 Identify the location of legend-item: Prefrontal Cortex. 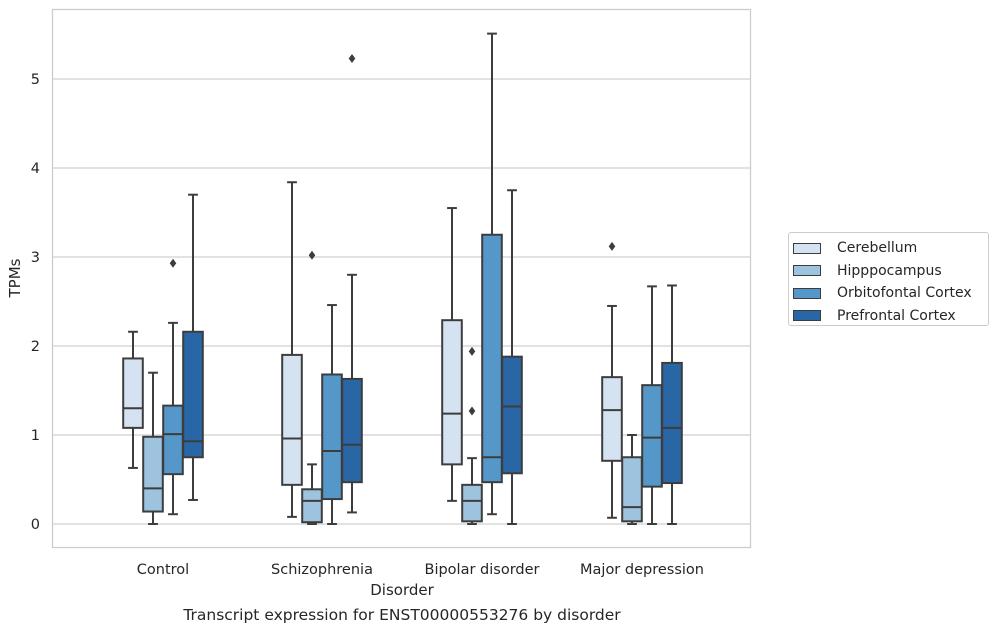
(888, 316).